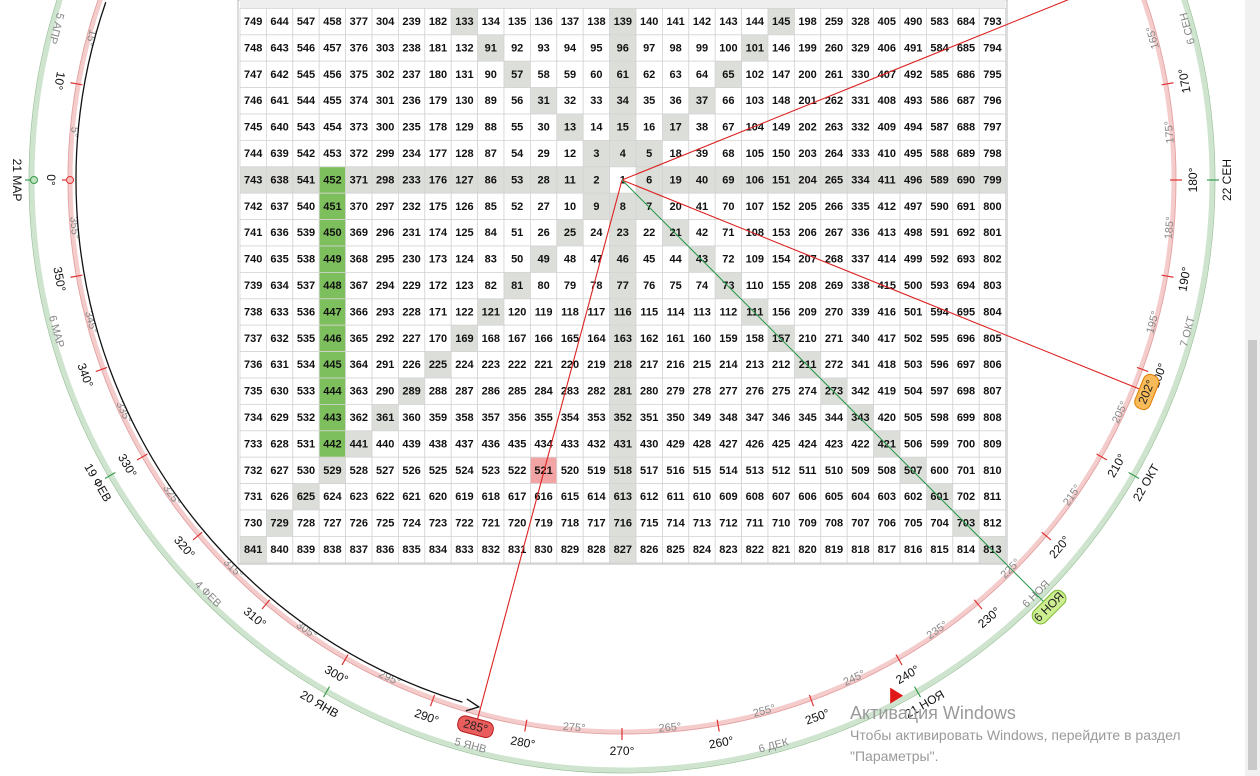 The height and width of the screenshot is (776, 1260). I want to click on cell-value: 94, so click(570, 48).